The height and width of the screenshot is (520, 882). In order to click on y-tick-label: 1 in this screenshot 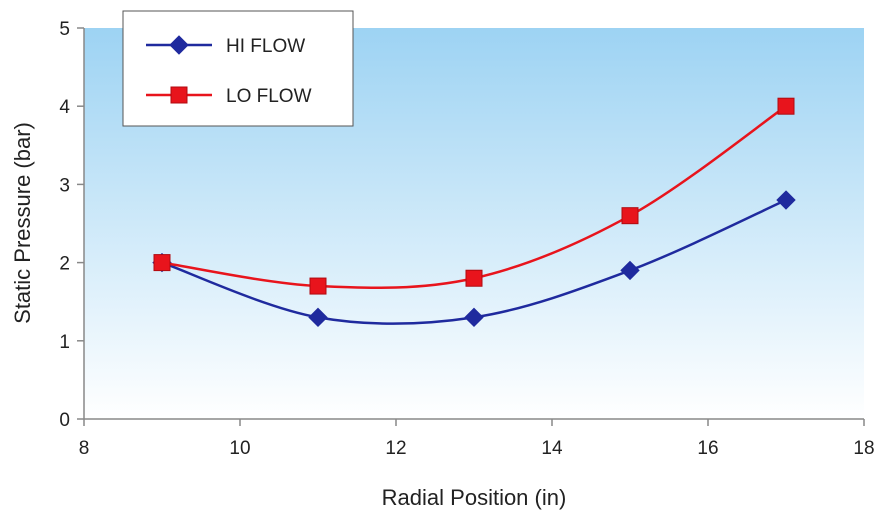, I will do `click(64, 342)`.